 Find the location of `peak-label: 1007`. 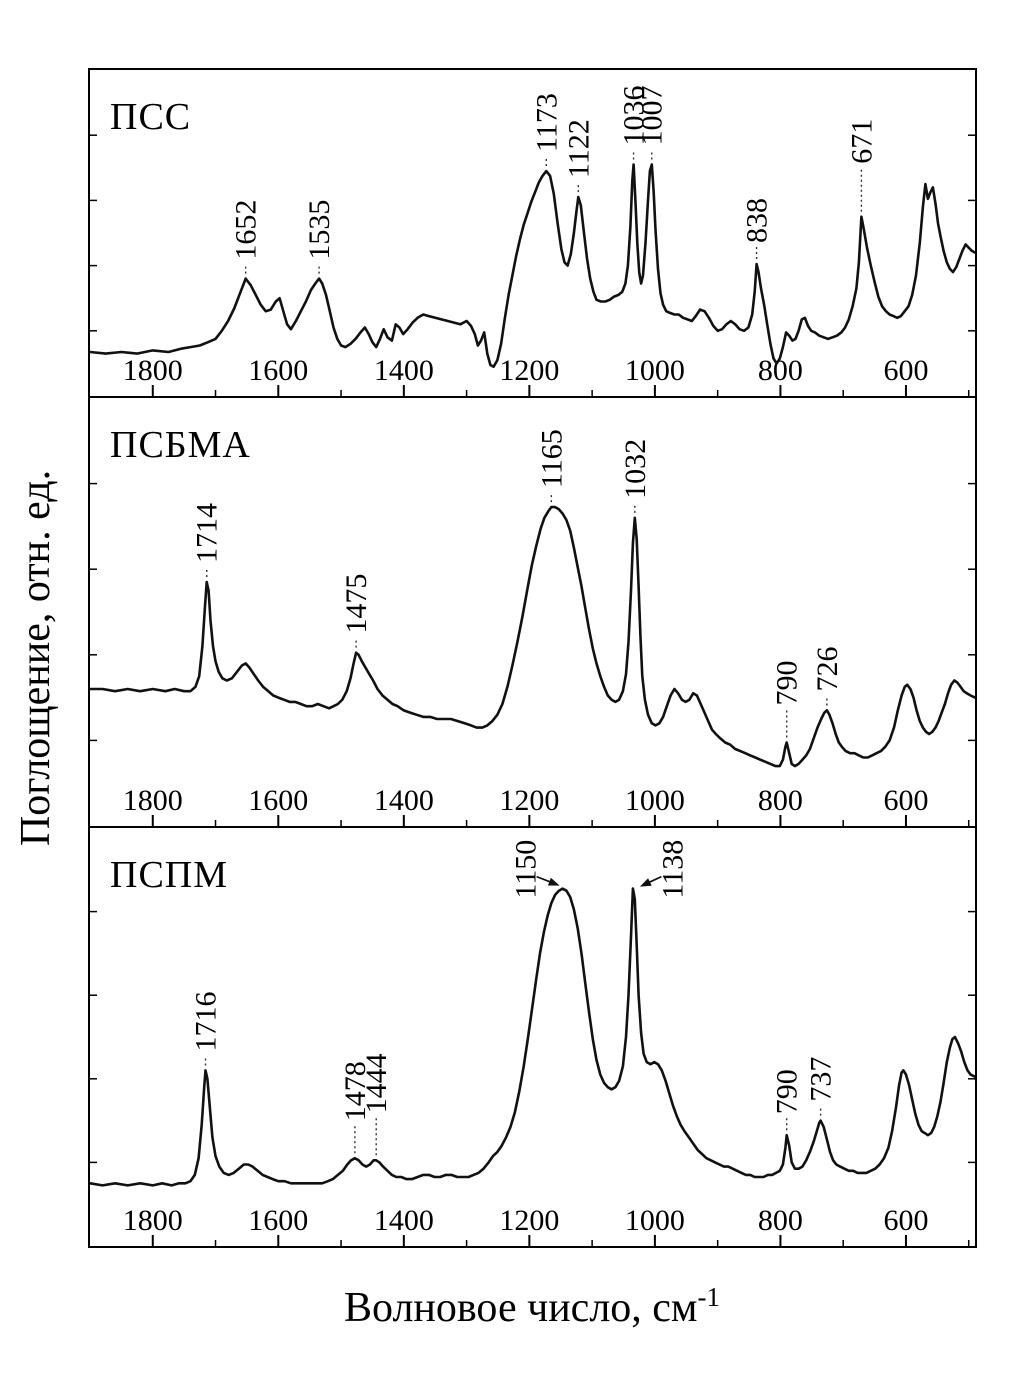

peak-label: 1007 is located at coordinates (652, 116).